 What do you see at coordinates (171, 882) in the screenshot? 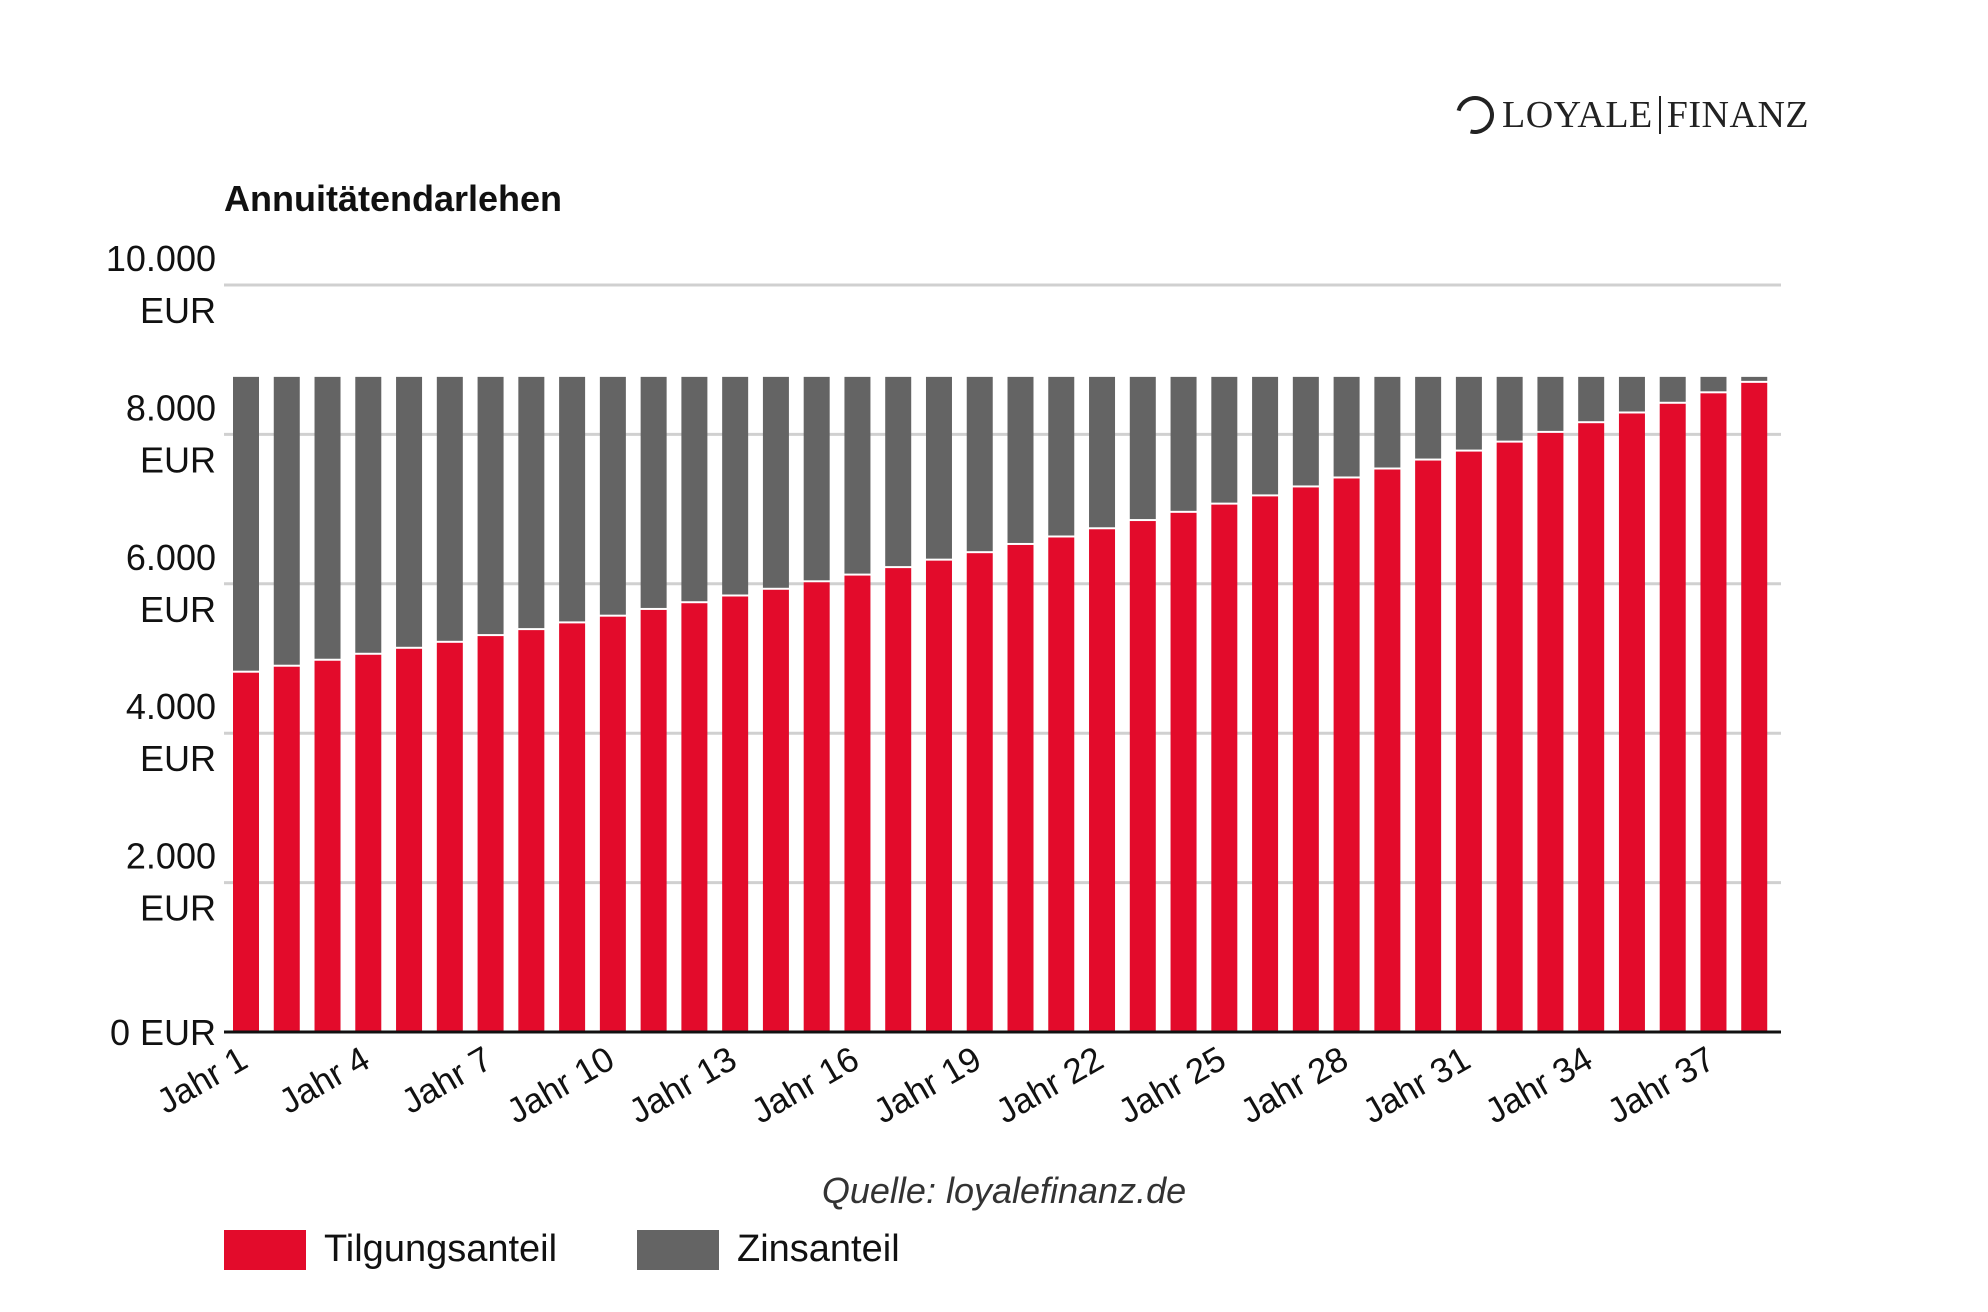
I see `y-tick-label: 2.000 EUR` at bounding box center [171, 882].